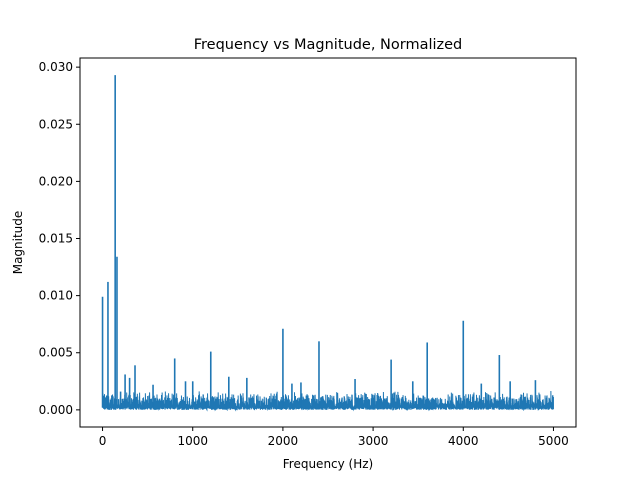 Image resolution: width=640 pixels, height=480 pixels. I want to click on x-tick-label: 5000, so click(553, 441).